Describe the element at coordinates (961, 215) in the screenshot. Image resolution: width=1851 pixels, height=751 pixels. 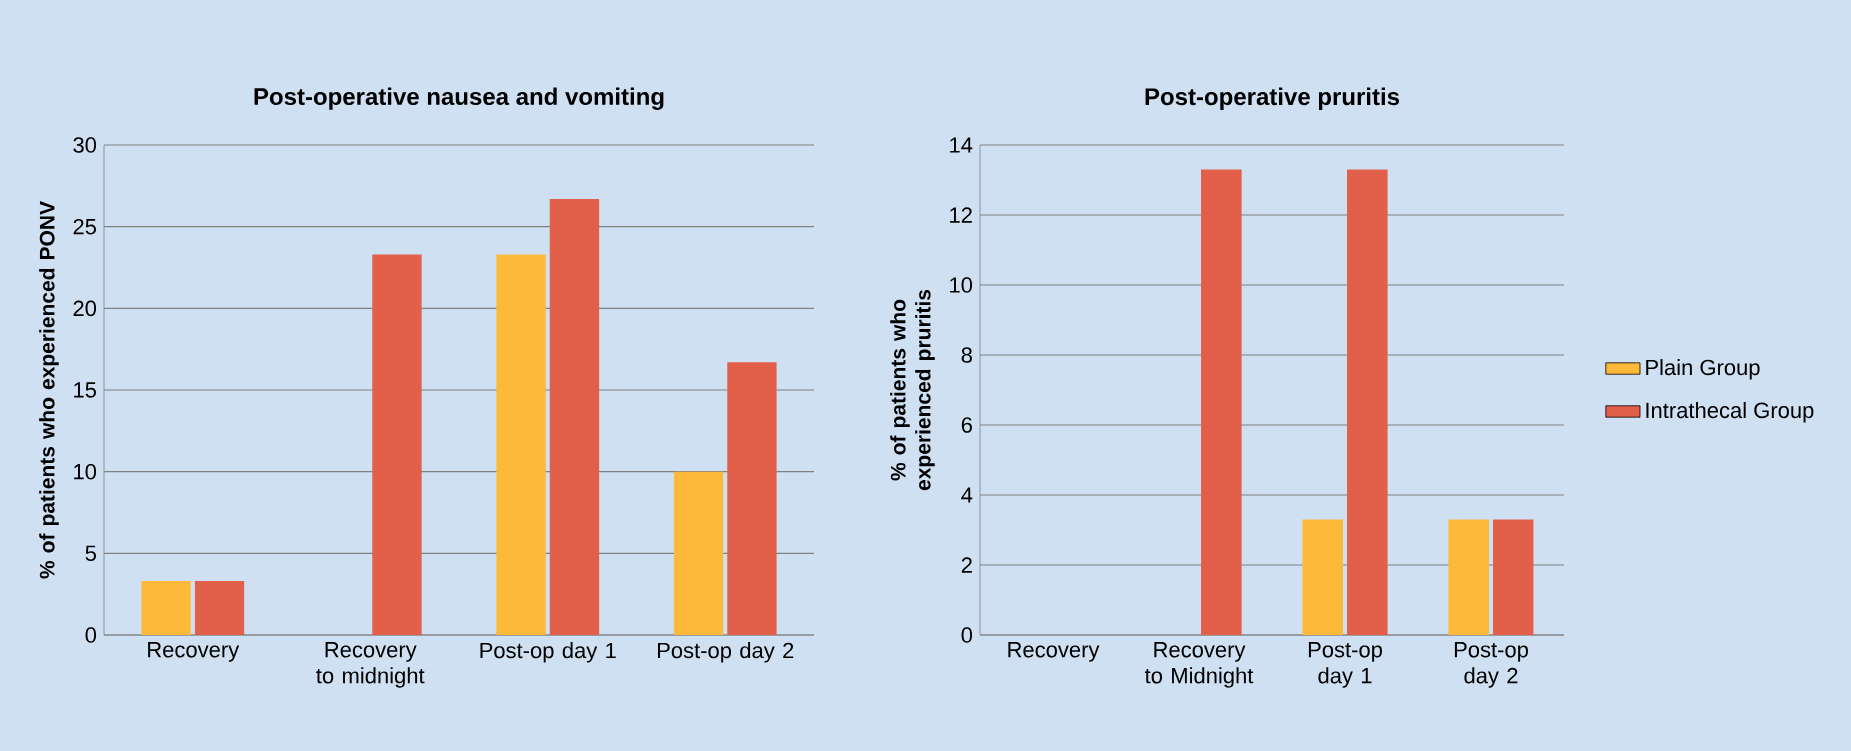
I see `y-tick-label: 12` at that location.